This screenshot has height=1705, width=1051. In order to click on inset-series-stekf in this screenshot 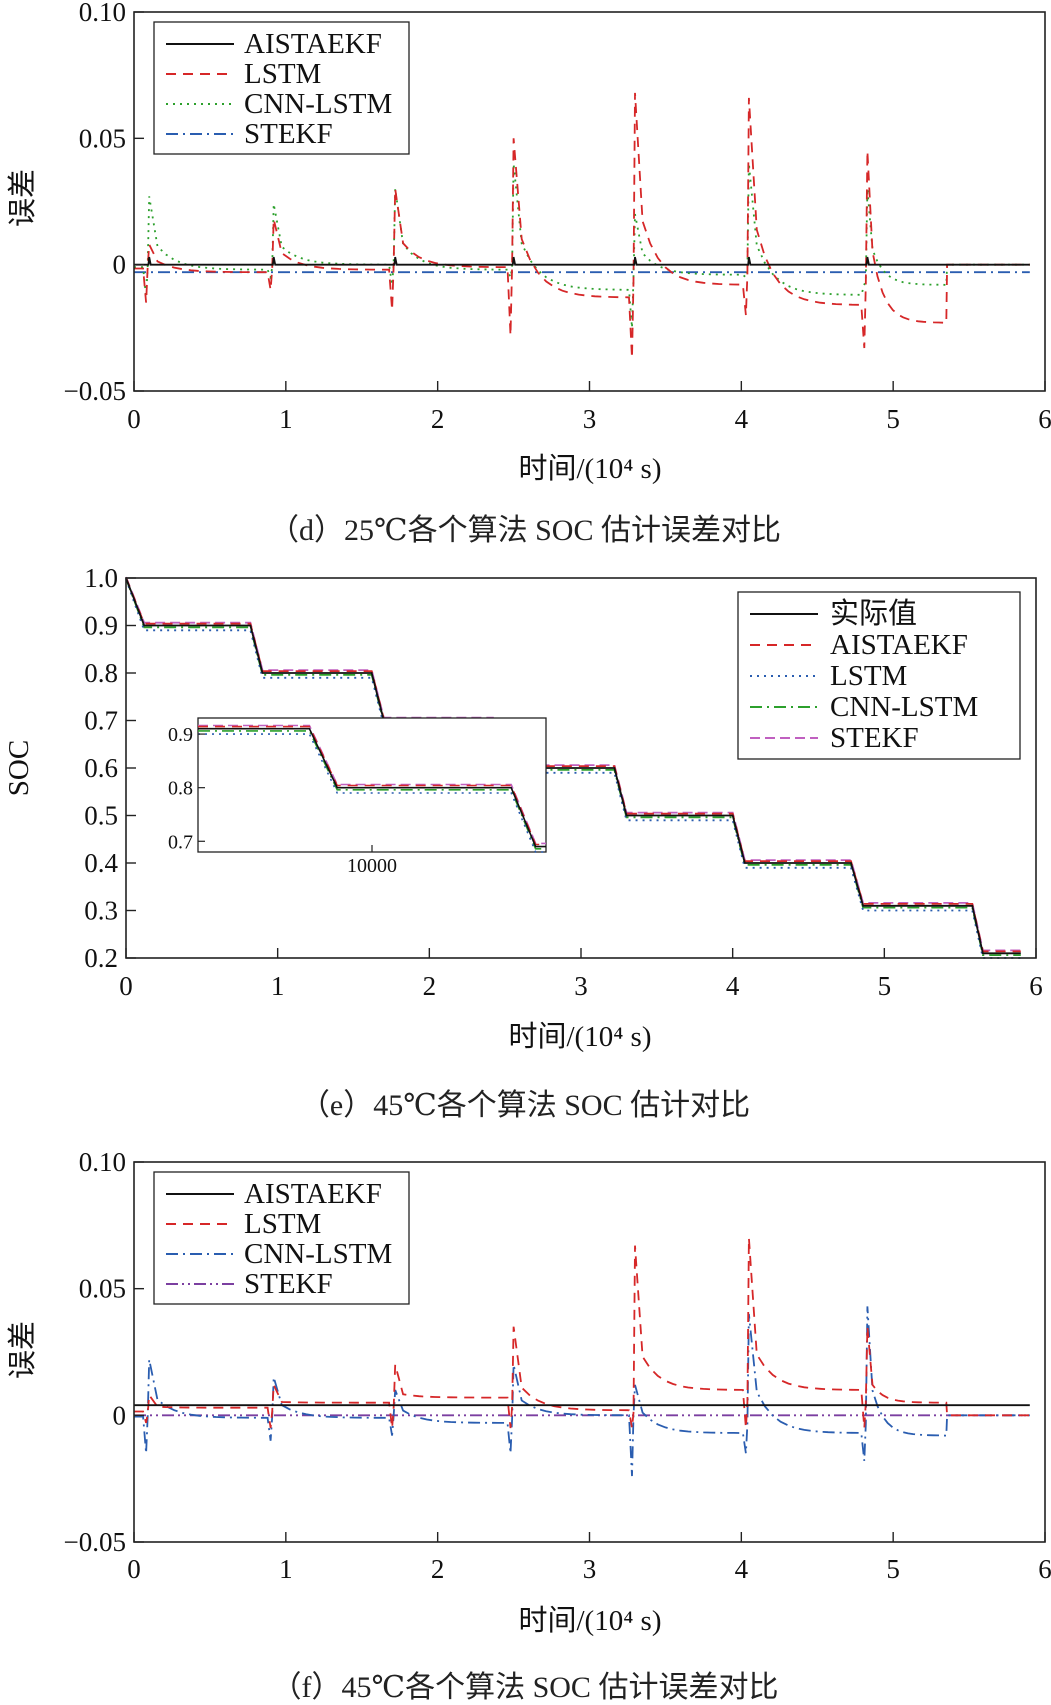, I will do `click(372, 784)`.